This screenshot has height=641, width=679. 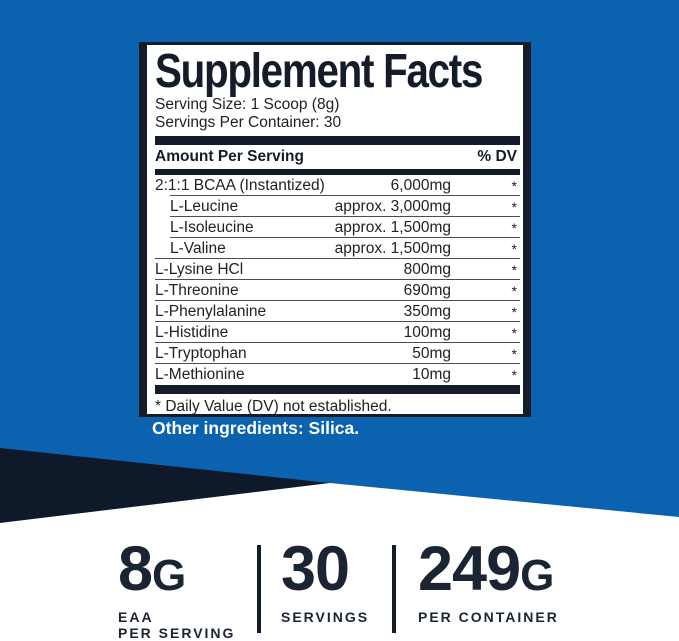 I want to click on ingredient-name: L-Histidine, so click(x=279, y=333).